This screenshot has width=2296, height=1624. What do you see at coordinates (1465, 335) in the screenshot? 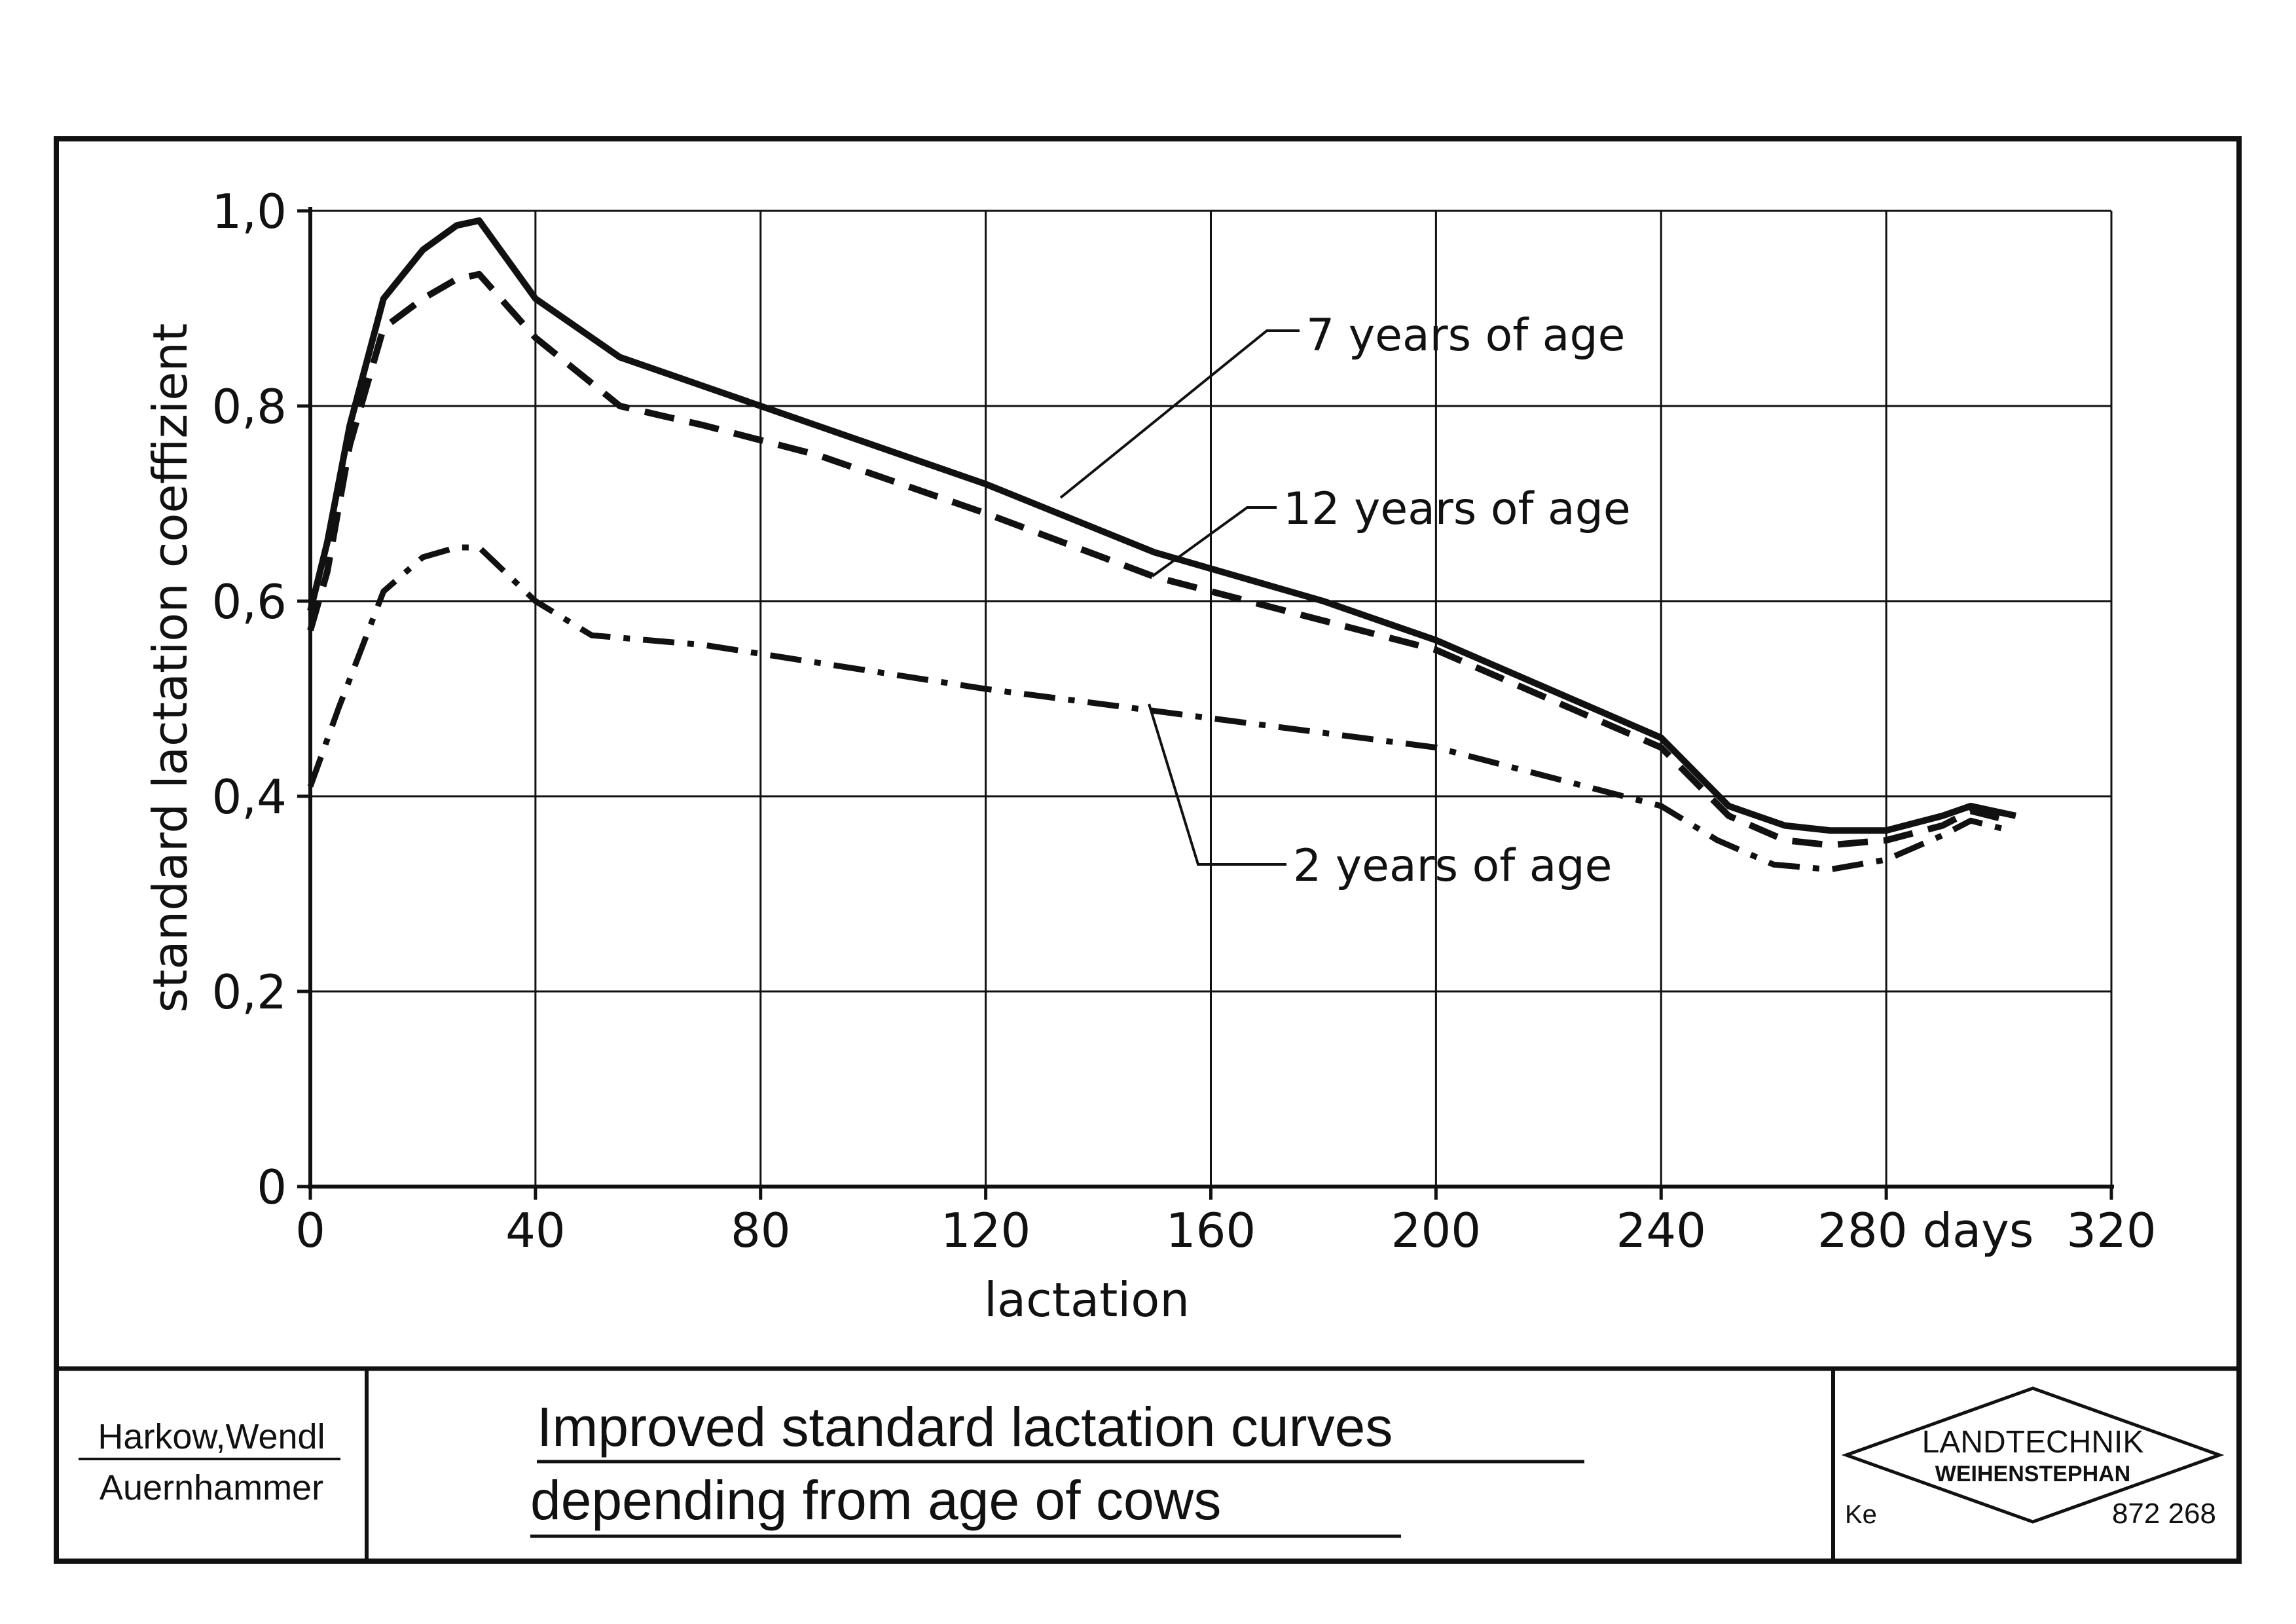
I see `callout-label-1: 7 years of age` at bounding box center [1465, 335].